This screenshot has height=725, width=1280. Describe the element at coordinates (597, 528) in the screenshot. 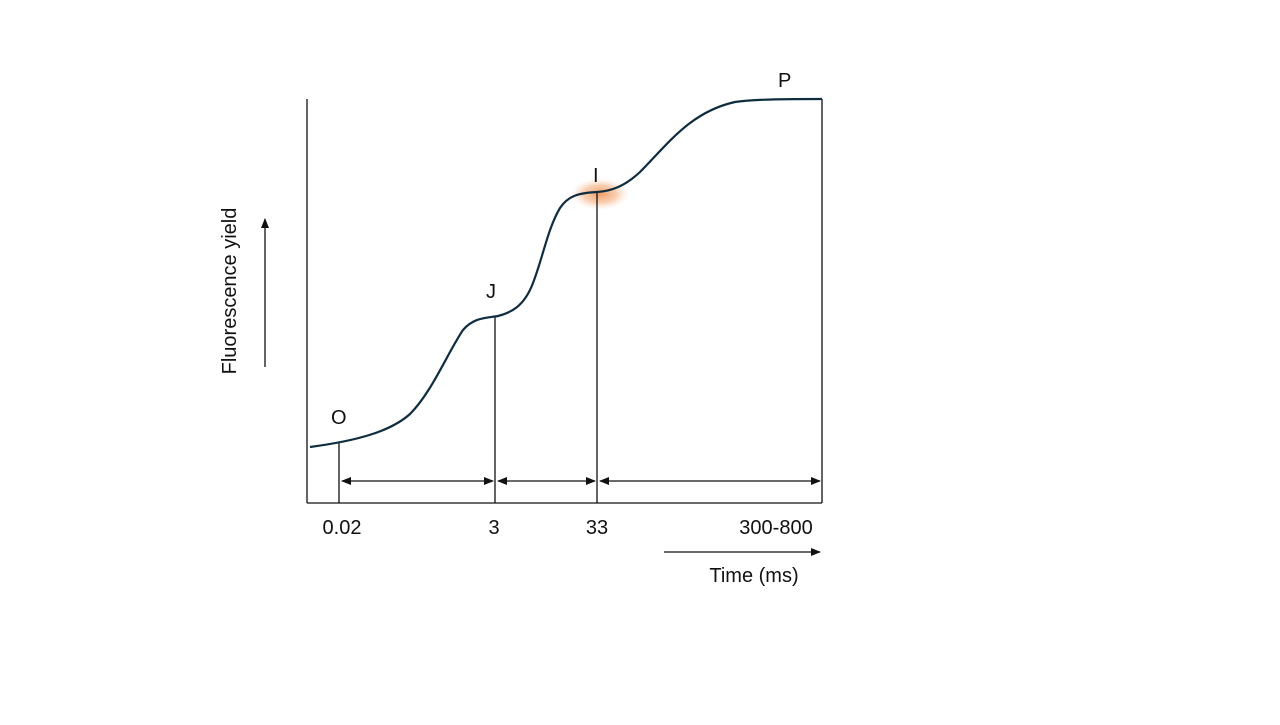

I see `time-tick-33: 33` at that location.